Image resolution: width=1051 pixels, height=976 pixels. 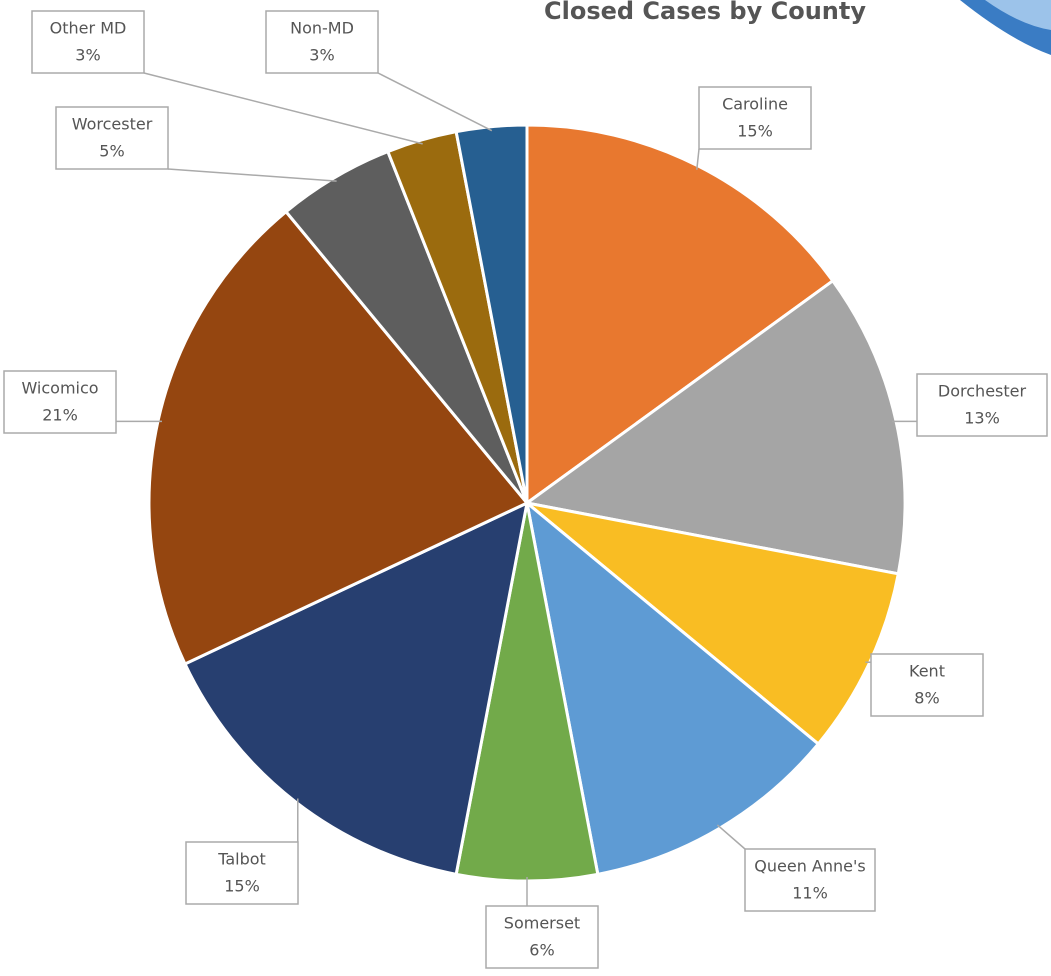 What do you see at coordinates (982, 391) in the screenshot?
I see `slice-label: Dorchester` at bounding box center [982, 391].